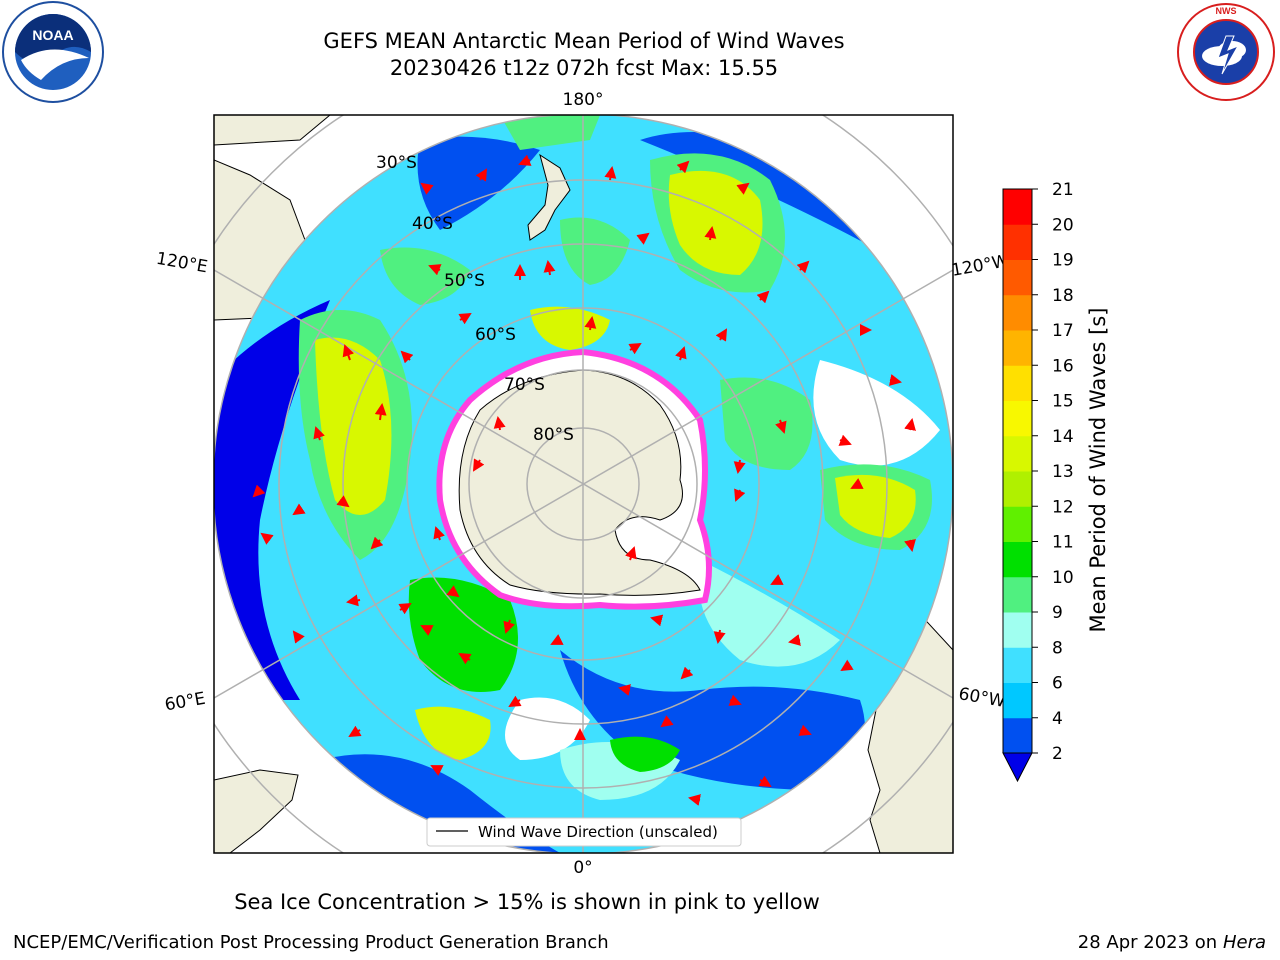  I want to click on colorbar-tick-label: 6, so click(1057, 684).